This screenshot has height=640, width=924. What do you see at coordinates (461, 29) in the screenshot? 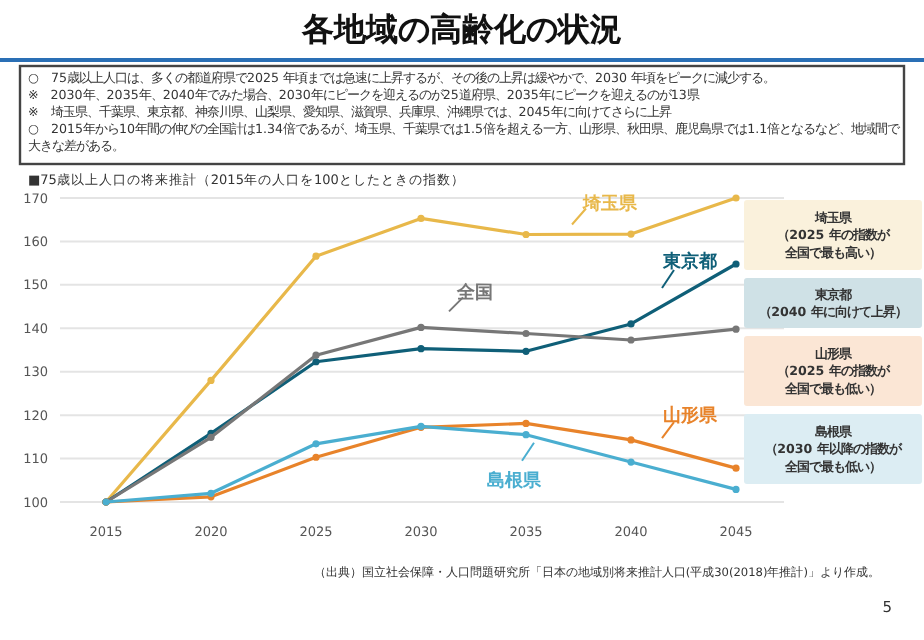
I see `chart-title: 各地域の高齢化の状況` at bounding box center [461, 29].